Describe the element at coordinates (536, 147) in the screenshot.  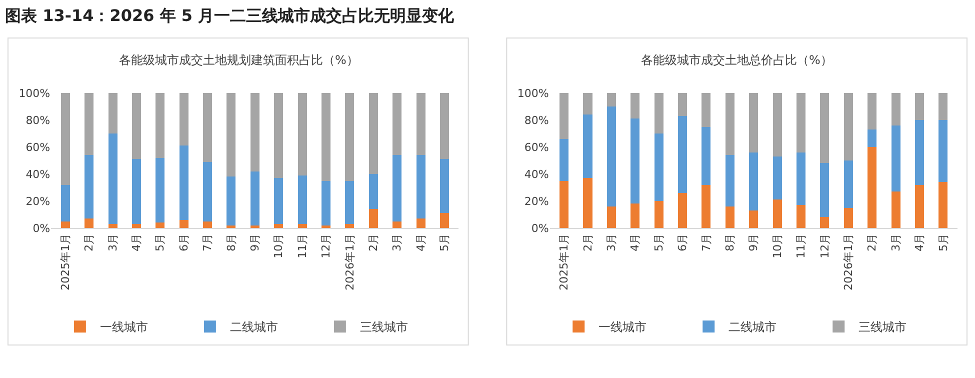
I see `y-tick-label: 60%` at that location.